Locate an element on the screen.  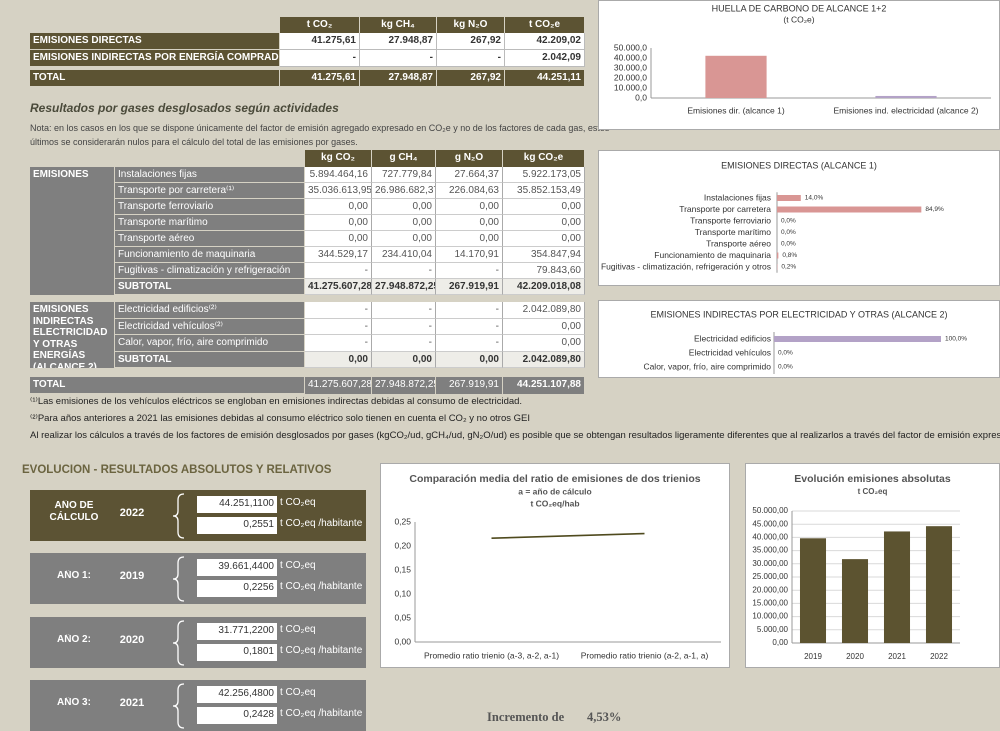
value-label: 0,2% is located at coordinates (788, 267).